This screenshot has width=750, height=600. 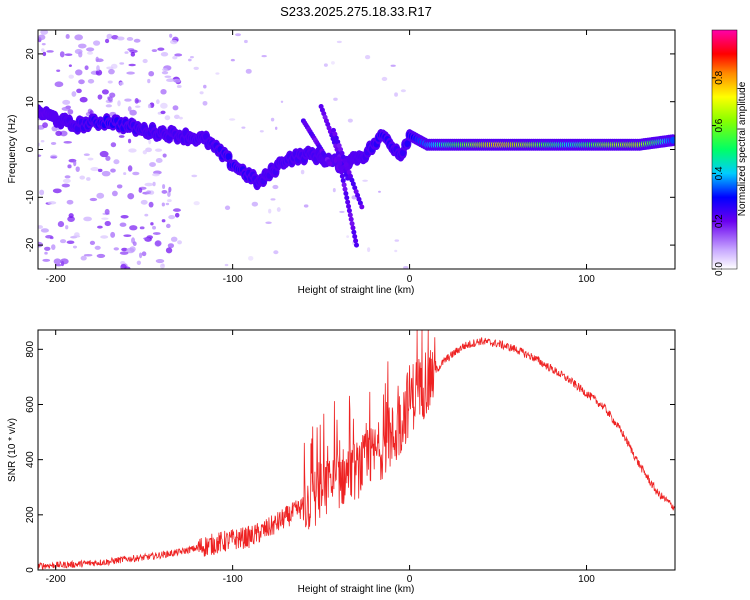 What do you see at coordinates (719, 173) in the screenshot?
I see `colorbar-tick-label: 0.4` at bounding box center [719, 173].